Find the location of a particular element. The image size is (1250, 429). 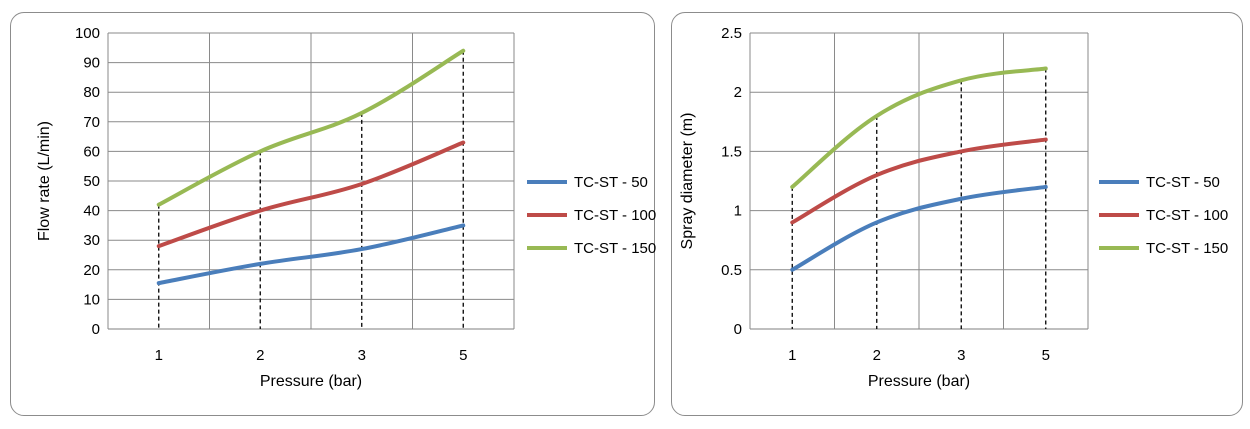

flow-y-axis-title: Flow rate (L/min) is located at coordinates (44, 181).